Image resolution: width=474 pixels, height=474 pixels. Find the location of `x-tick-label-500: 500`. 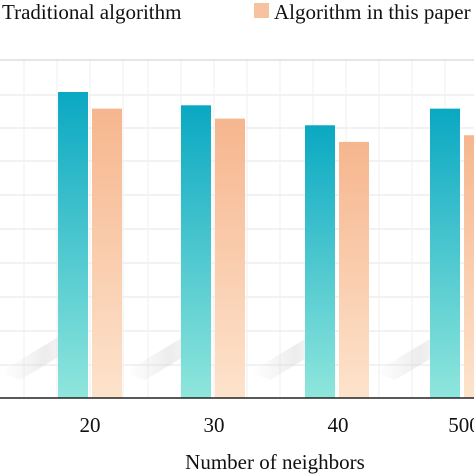

x-tick-label-500: 500 is located at coordinates (461, 425).